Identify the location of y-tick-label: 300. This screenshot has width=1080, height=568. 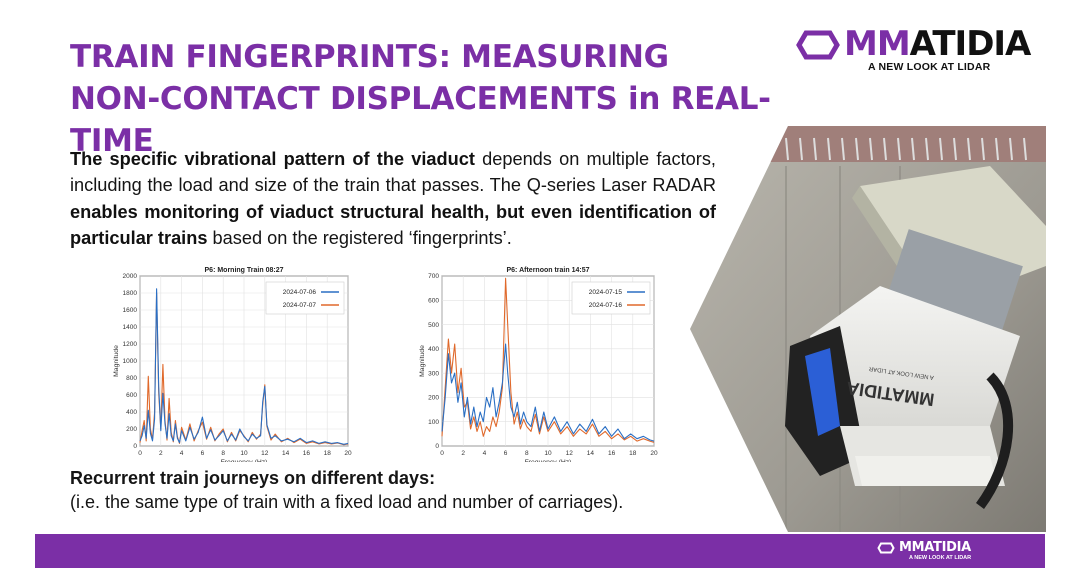
(433, 373).